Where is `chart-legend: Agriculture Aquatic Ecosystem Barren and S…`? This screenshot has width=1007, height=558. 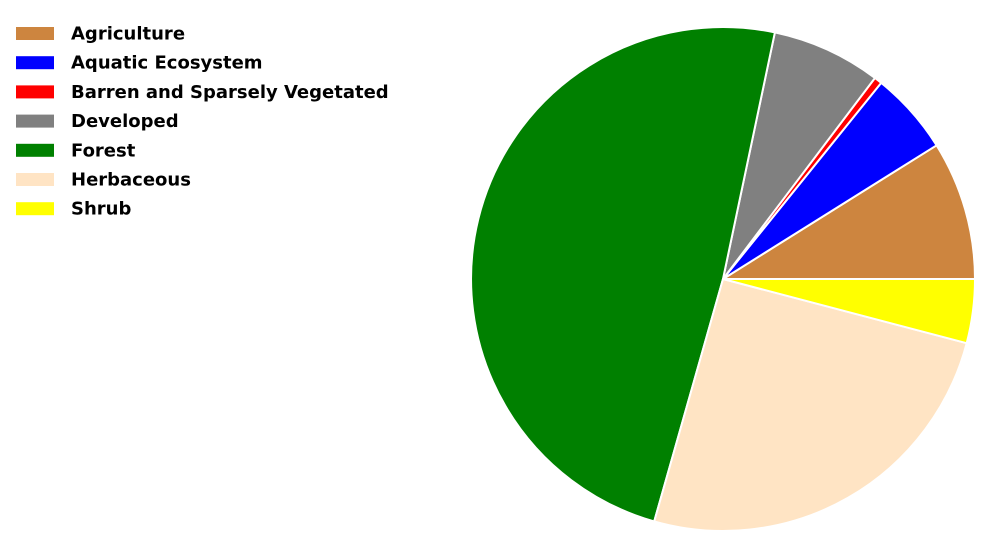 chart-legend: Agriculture Aquatic Ecosystem Barren and S… is located at coordinates (202, 122).